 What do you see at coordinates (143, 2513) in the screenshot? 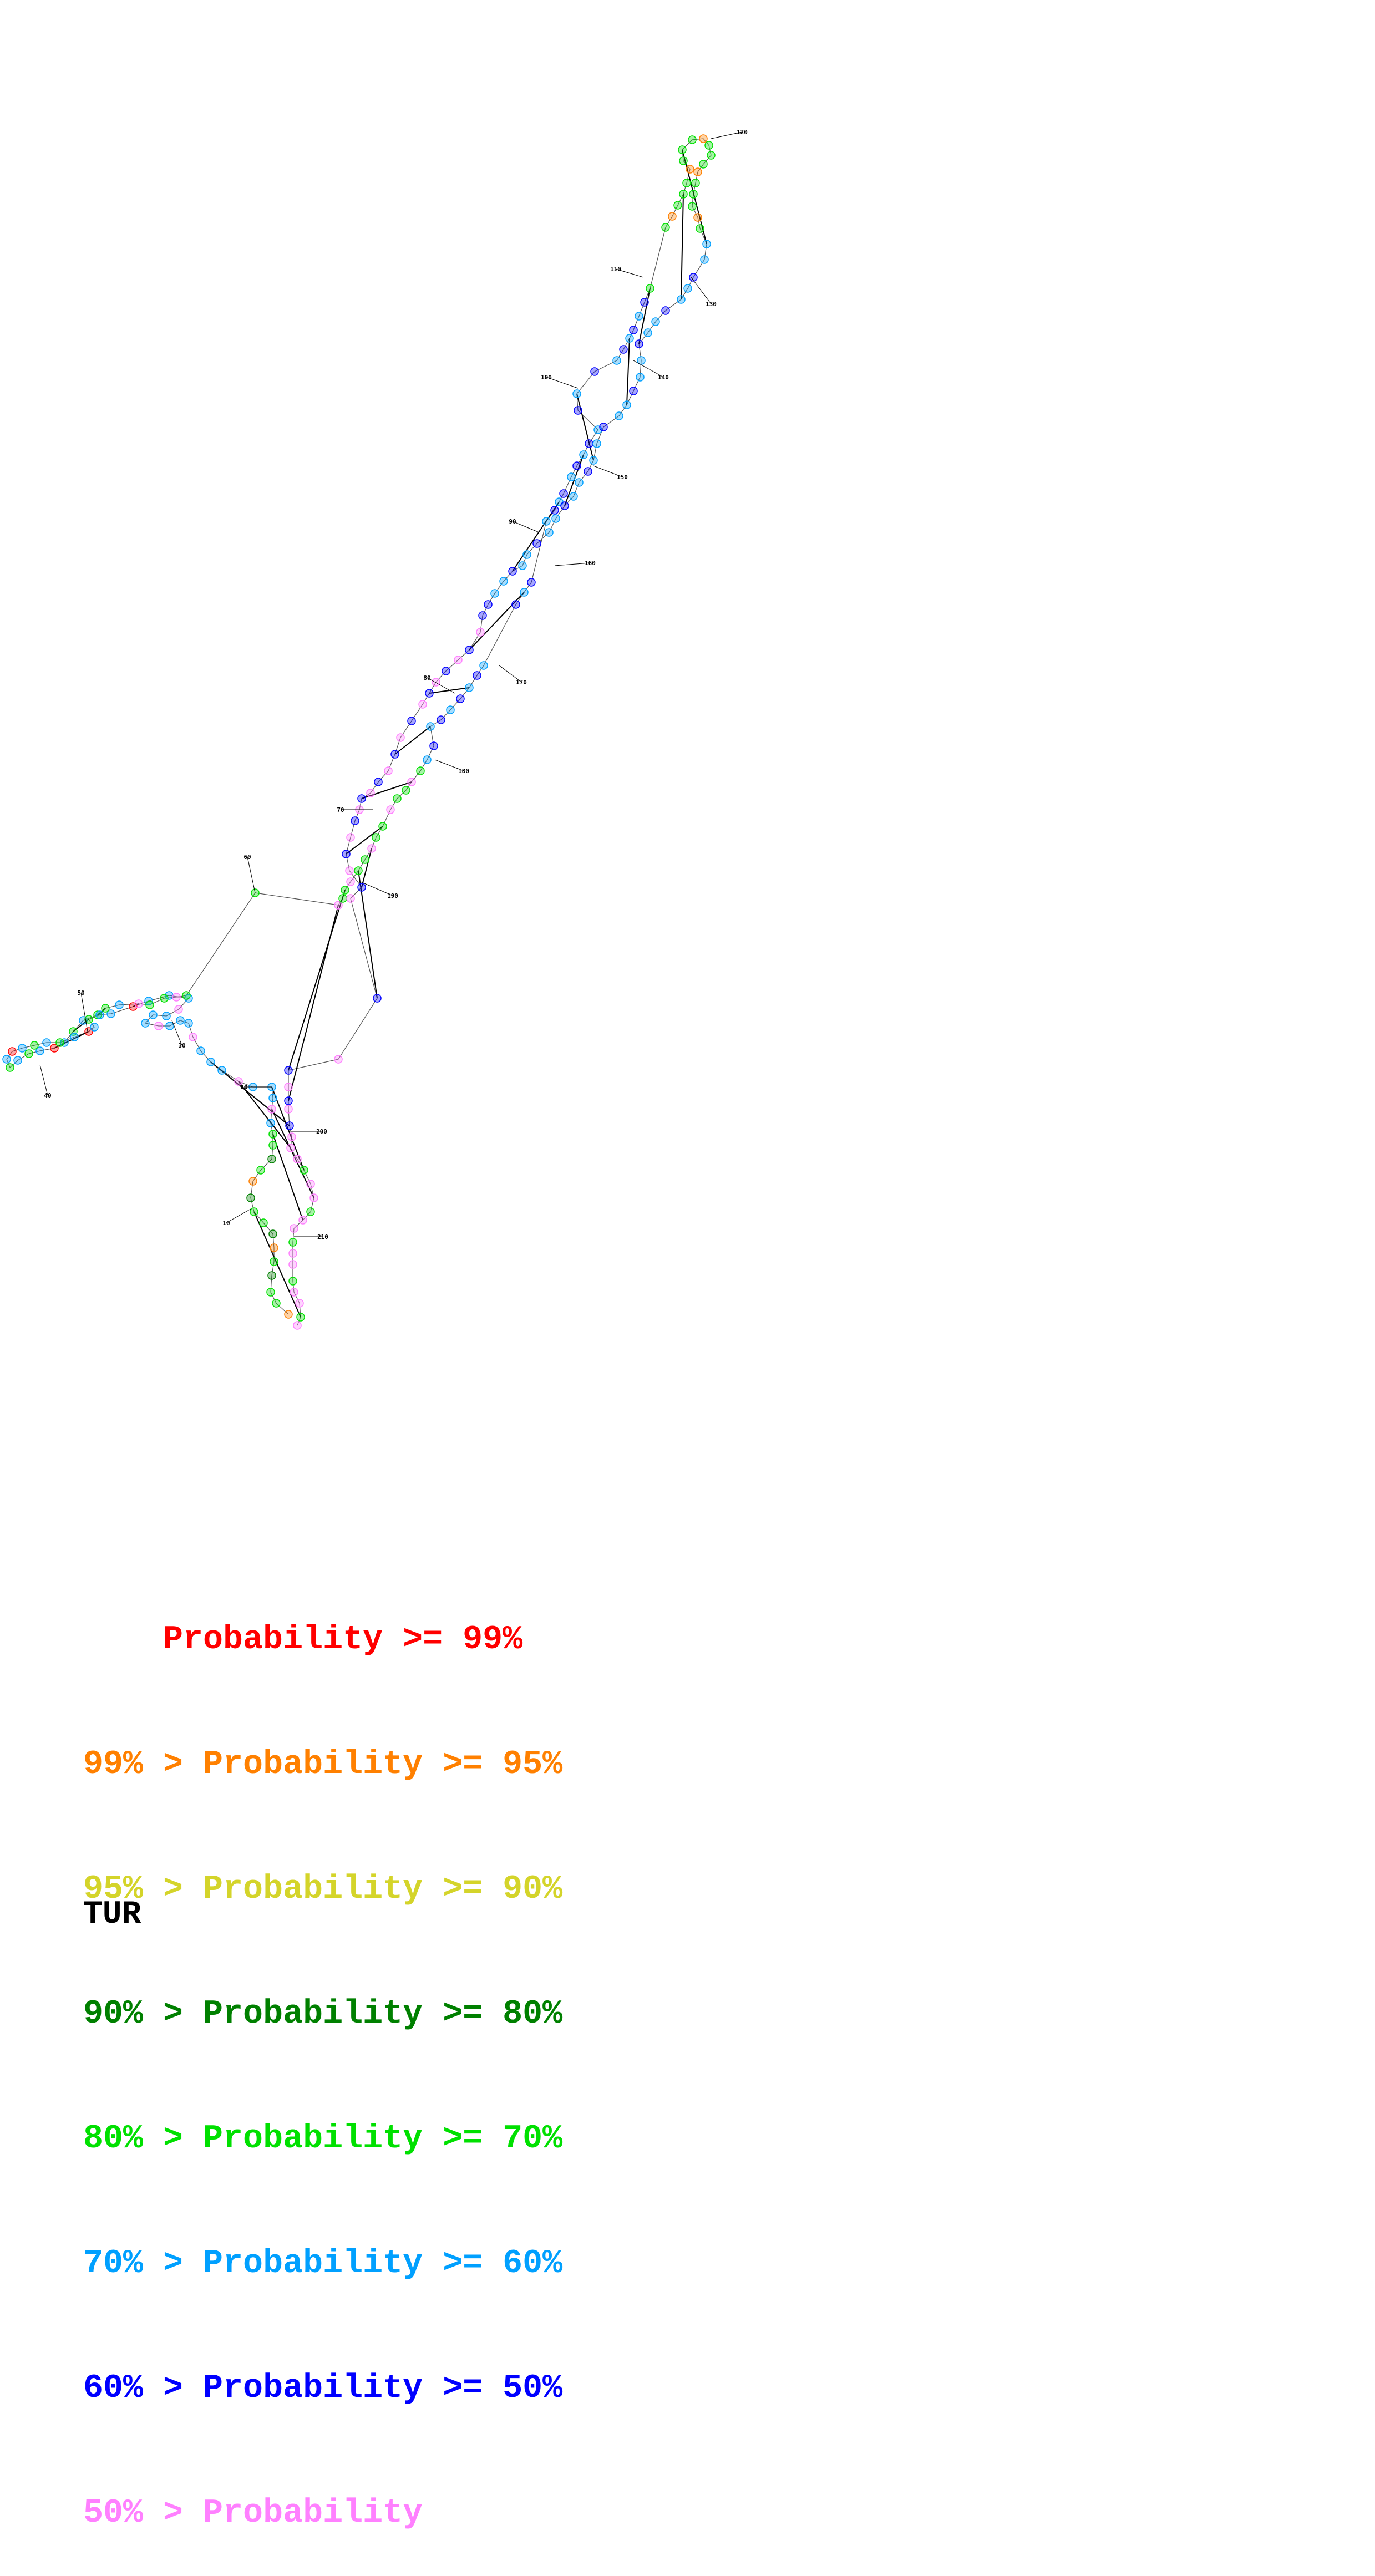
I see `legend-prefix: 50% >` at bounding box center [143, 2513].